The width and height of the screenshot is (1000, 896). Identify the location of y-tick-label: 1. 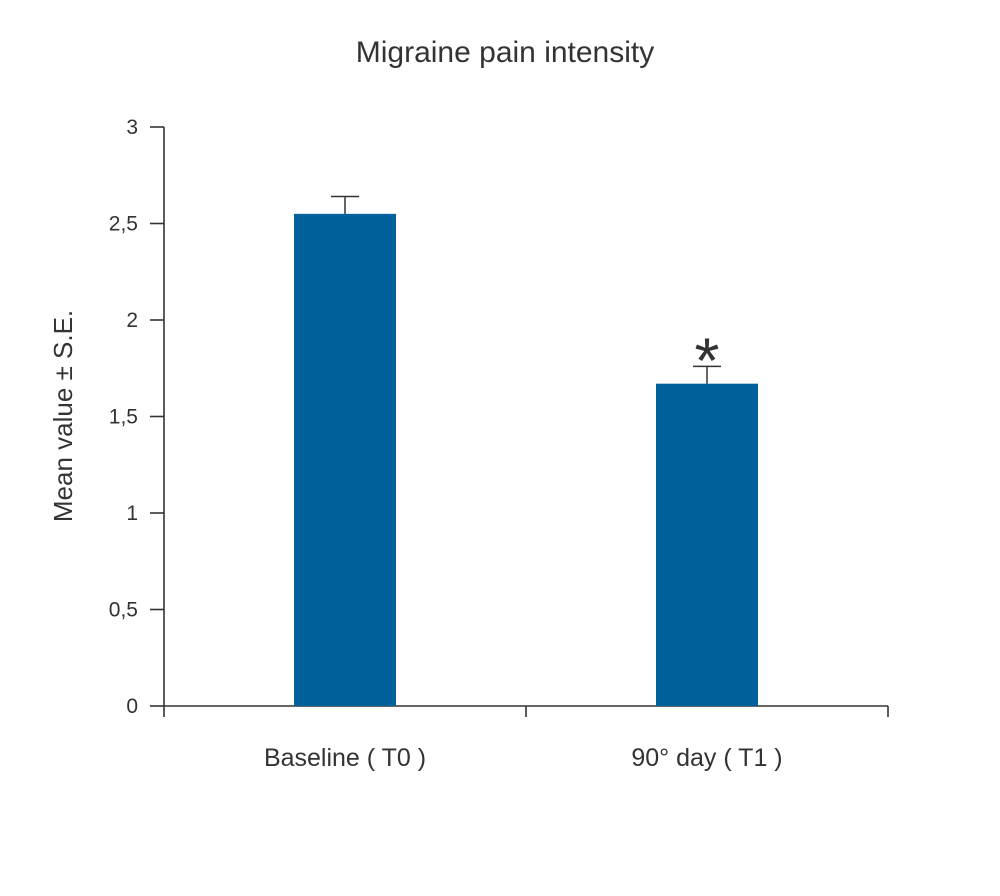
(132, 513).